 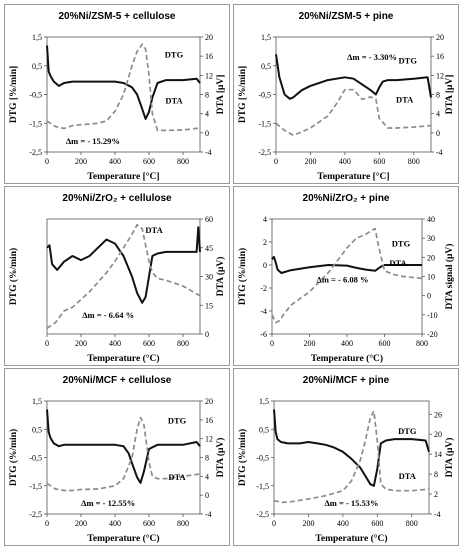 What do you see at coordinates (431, 219) in the screenshot?
I see `y2-tick-label: 40` at bounding box center [431, 219].